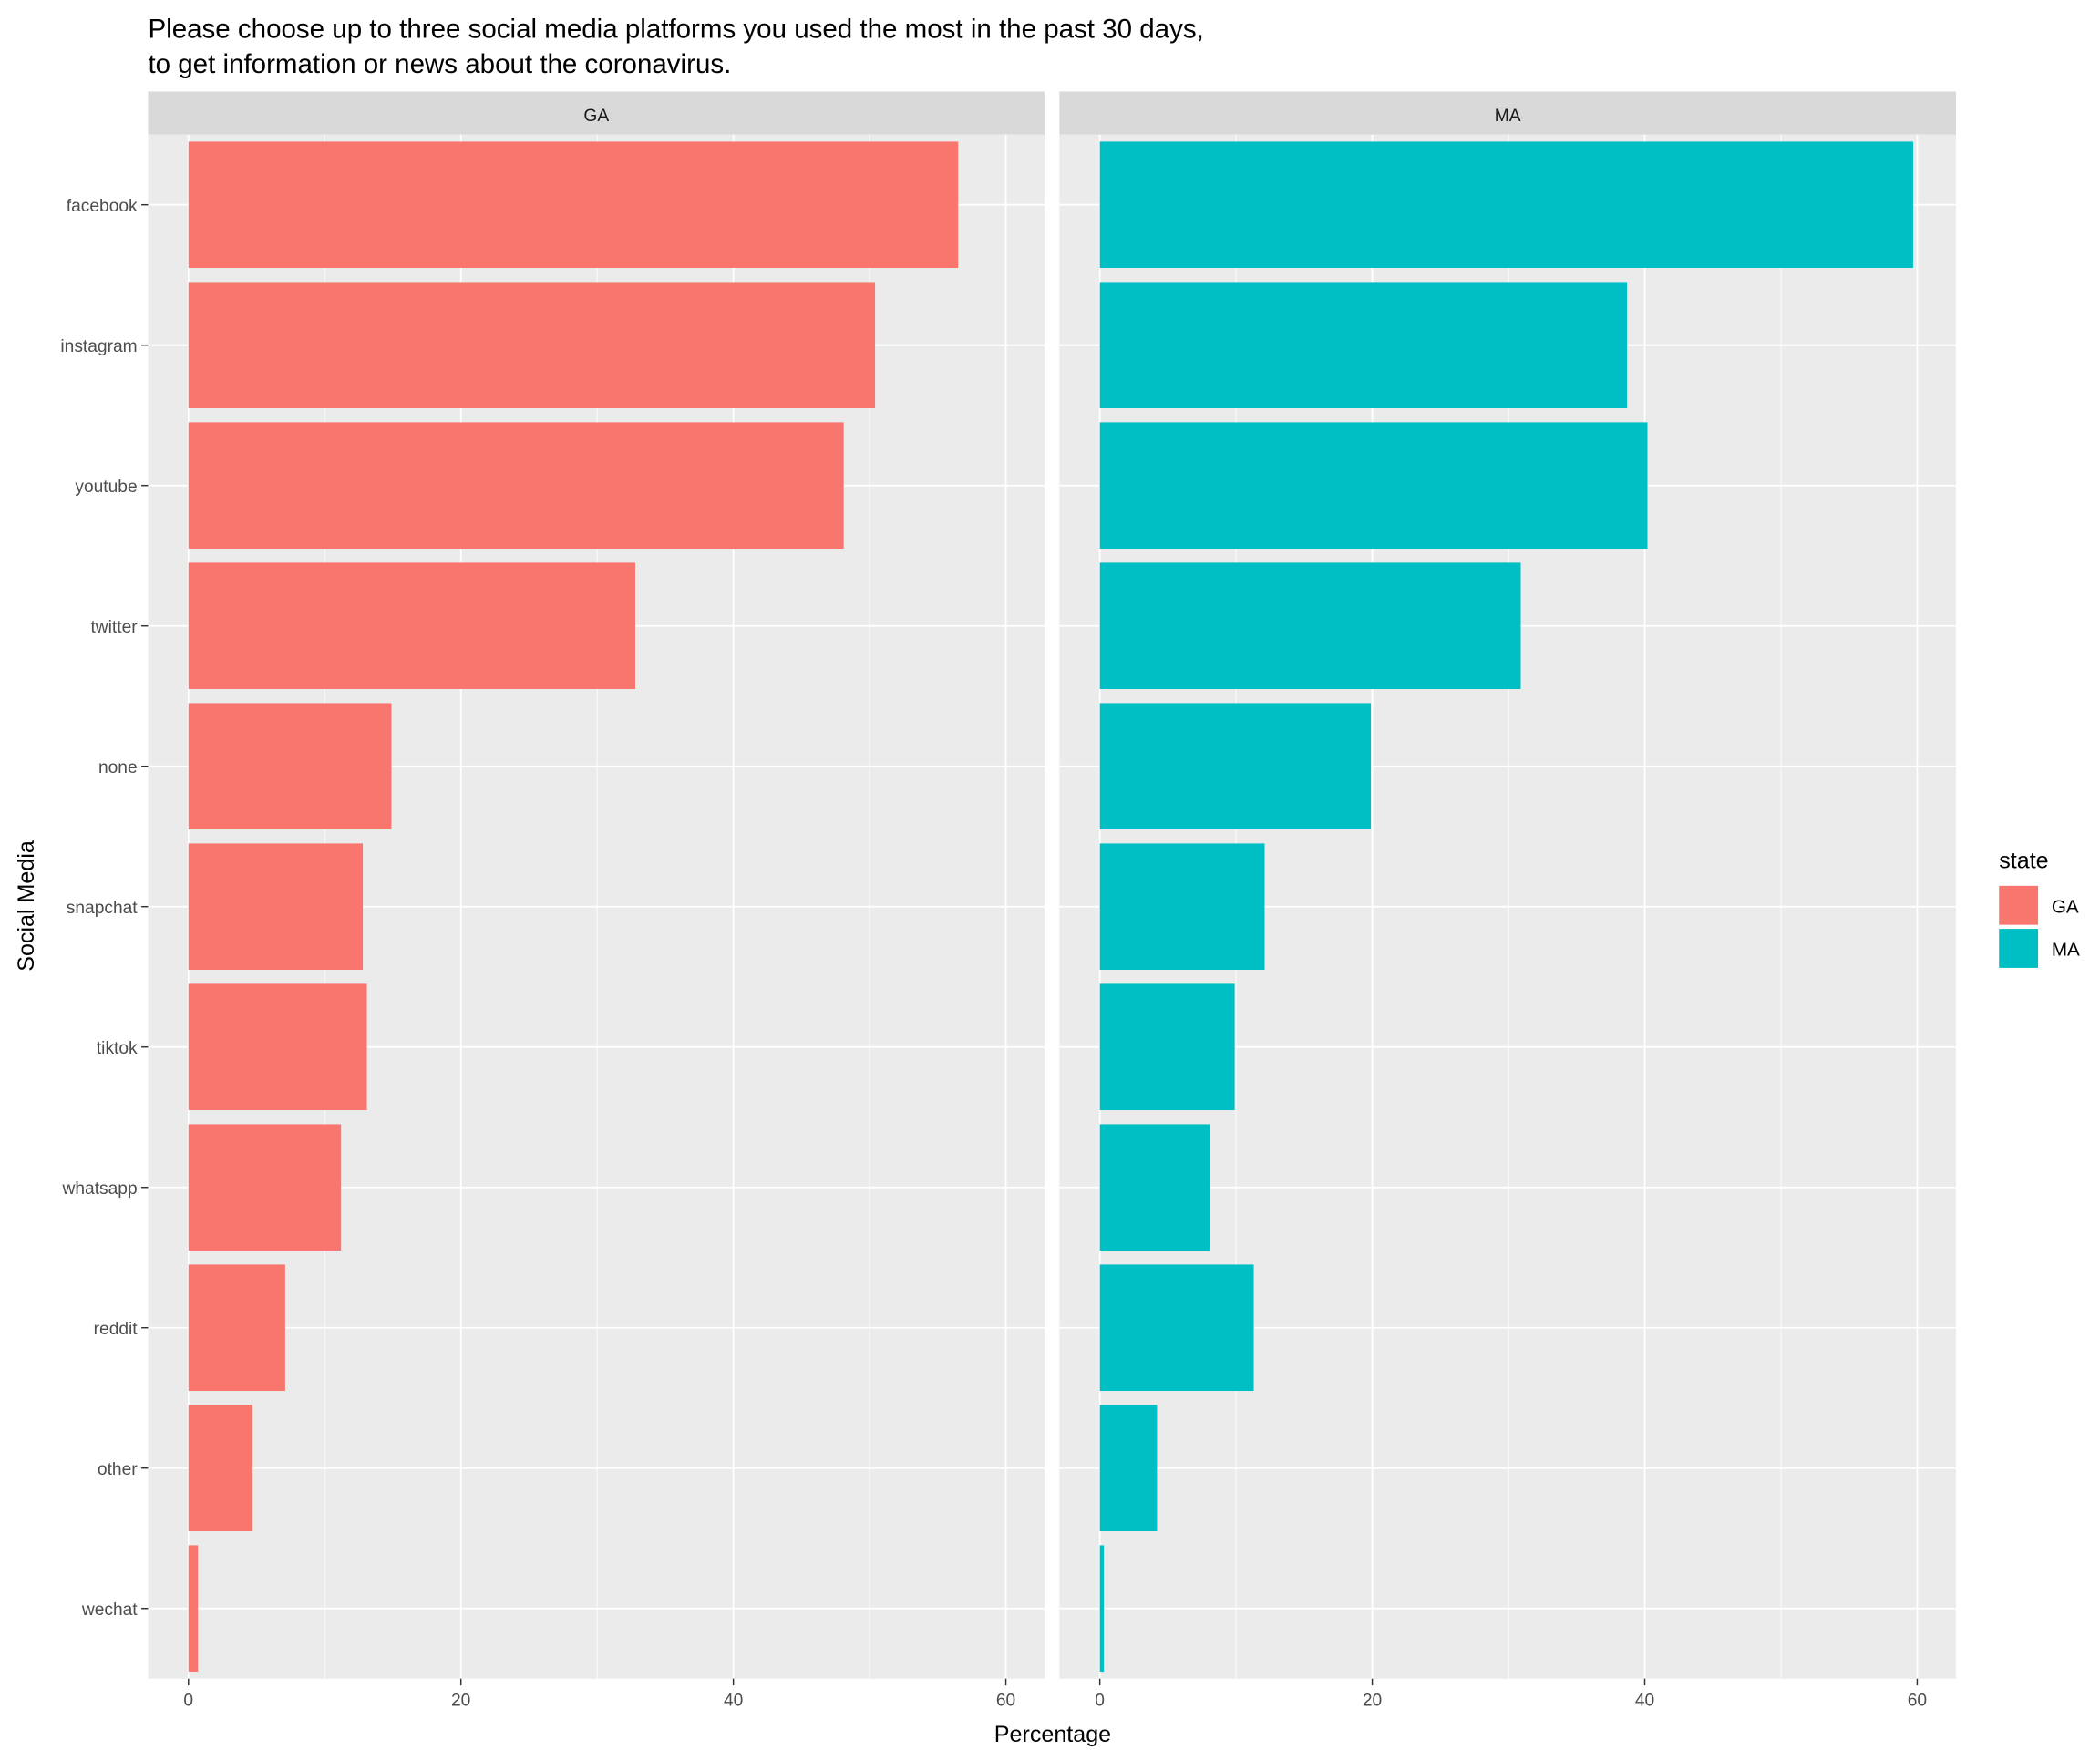  I want to click on legend-title: state, so click(2023, 861).